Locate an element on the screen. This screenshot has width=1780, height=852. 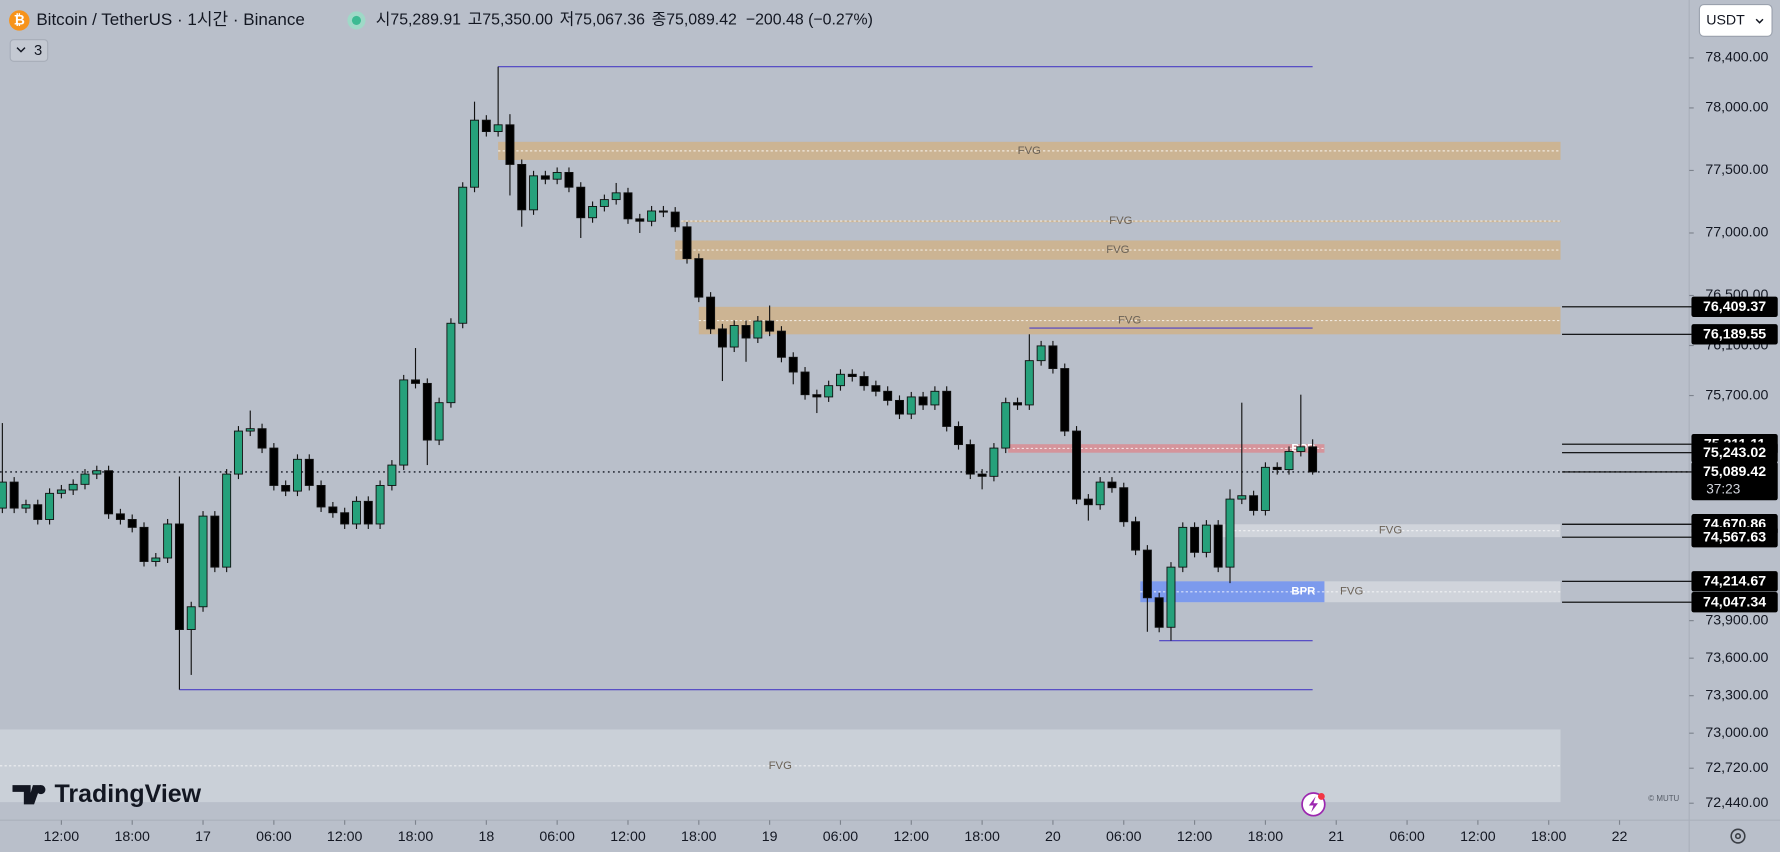
x-tick-label: 22 is located at coordinates (1620, 837).